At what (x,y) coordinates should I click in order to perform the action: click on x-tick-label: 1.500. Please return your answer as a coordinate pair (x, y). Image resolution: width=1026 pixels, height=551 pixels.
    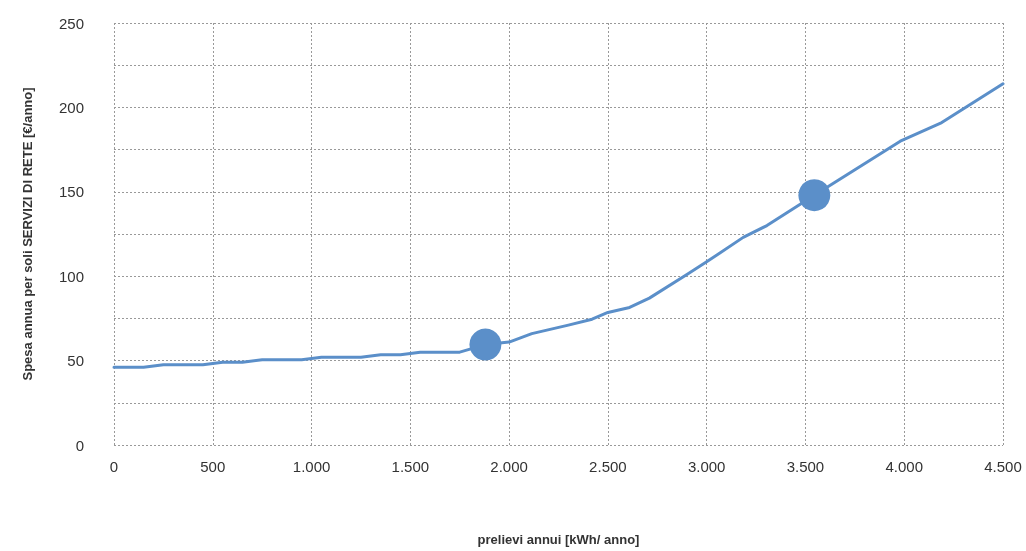
    Looking at the image, I should click on (410, 466).